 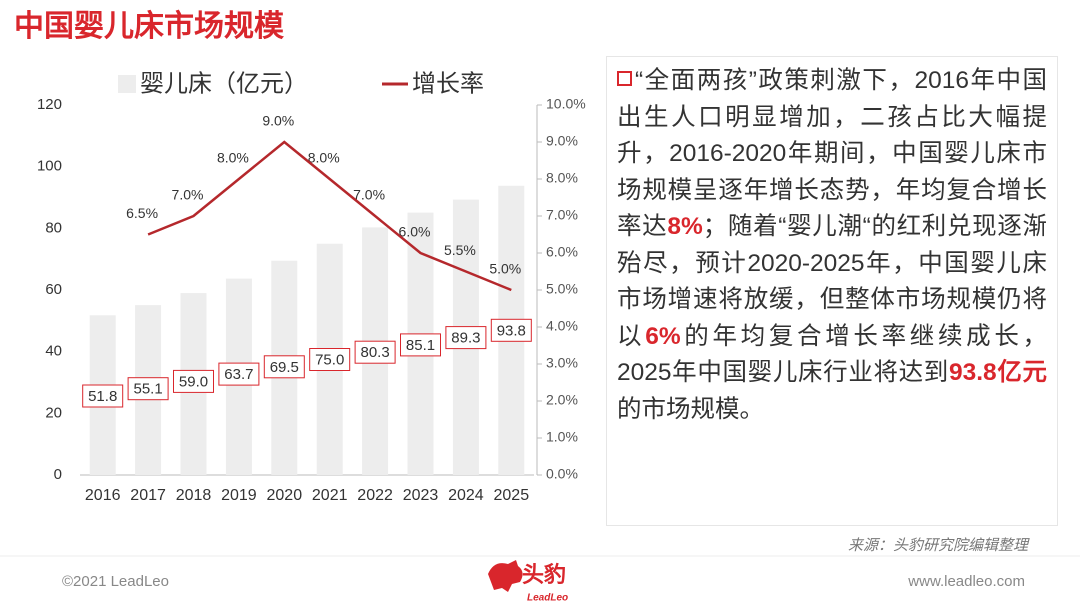 What do you see at coordinates (330, 495) in the screenshot?
I see `x-tick-label: 2021` at bounding box center [330, 495].